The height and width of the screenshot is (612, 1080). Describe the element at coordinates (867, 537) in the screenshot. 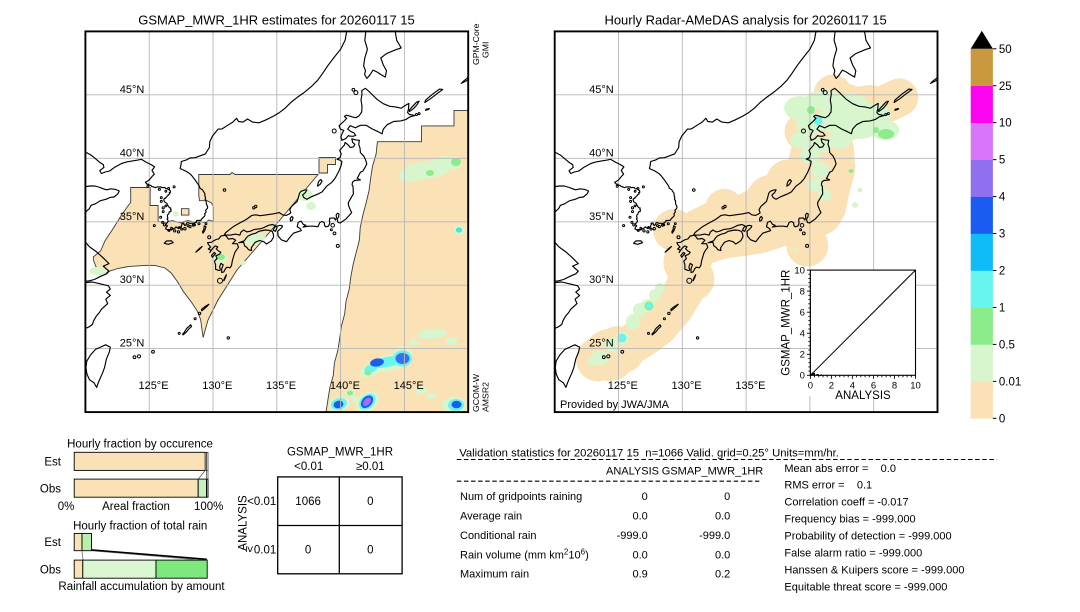

I see `svg-text:Probability of detection = -99: Probability of detection = -999.000` at that location.